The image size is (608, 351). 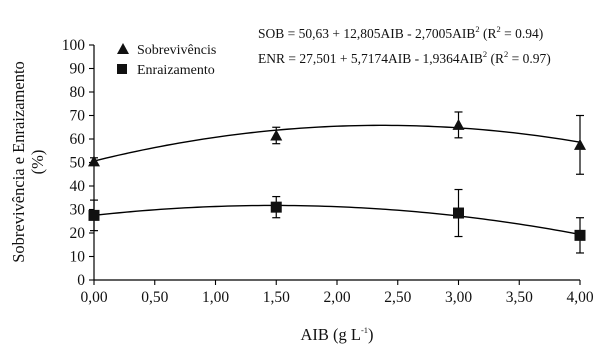 I want to click on y-tick-label: 10, so click(x=78, y=257).